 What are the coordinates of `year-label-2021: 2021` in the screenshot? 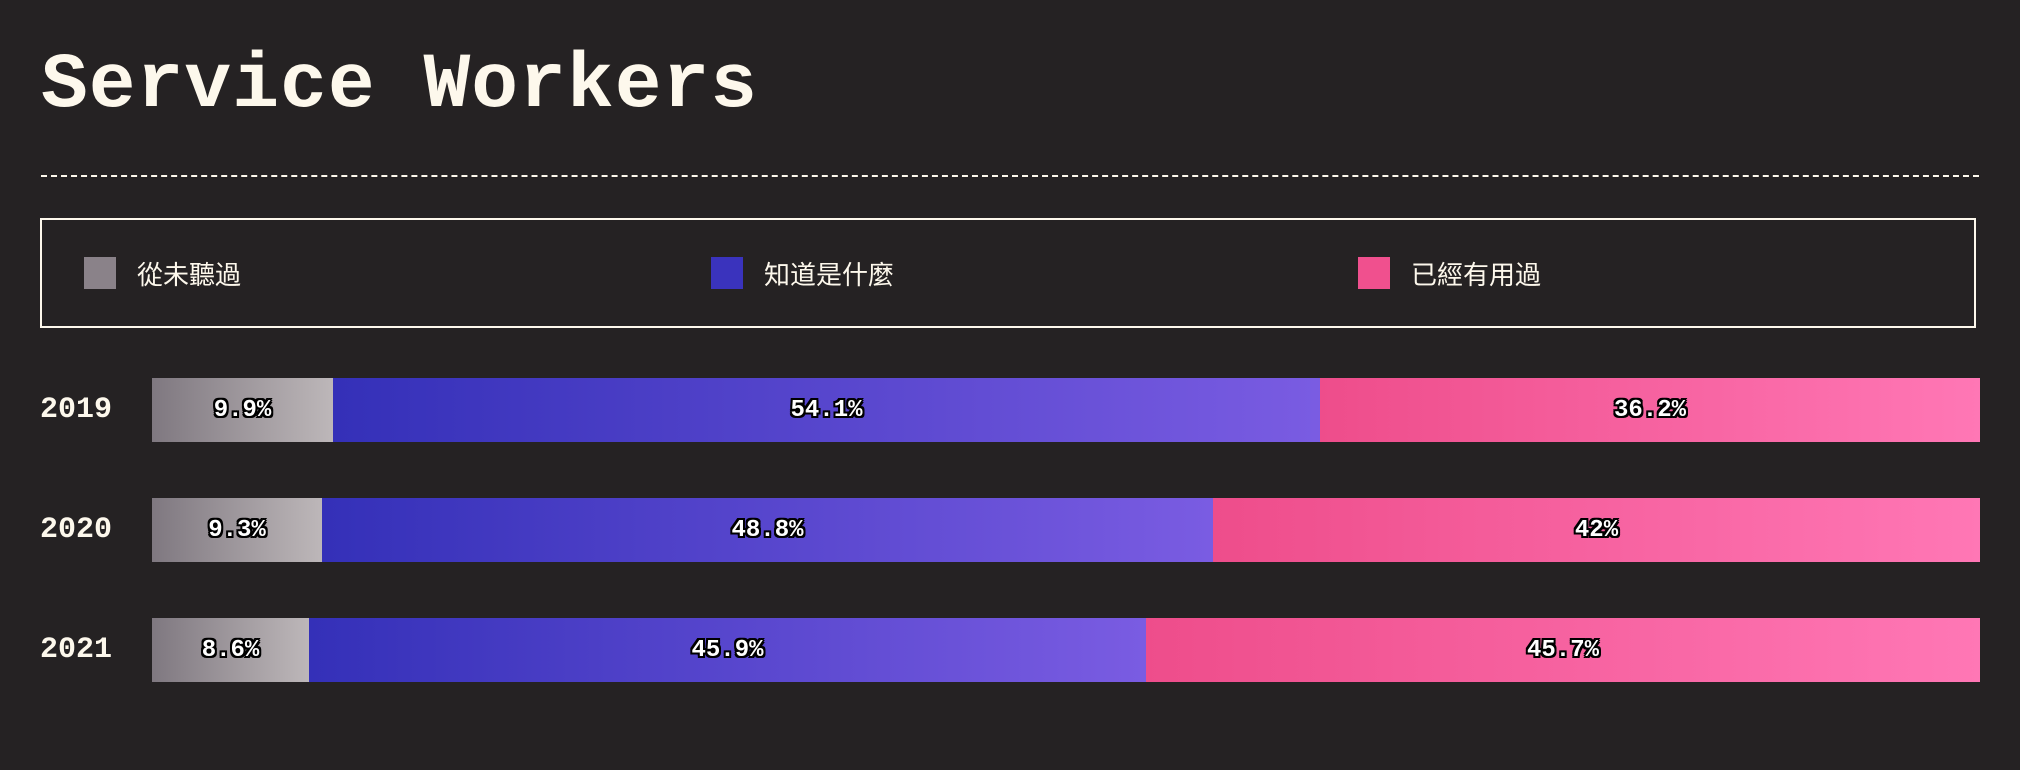 It's located at (76, 650).